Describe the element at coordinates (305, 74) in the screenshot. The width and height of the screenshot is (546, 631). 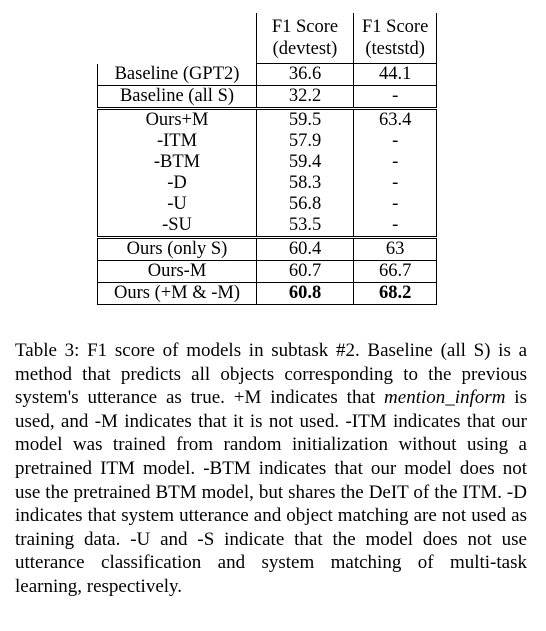
I see `devtest-cell: 36.6` at that location.